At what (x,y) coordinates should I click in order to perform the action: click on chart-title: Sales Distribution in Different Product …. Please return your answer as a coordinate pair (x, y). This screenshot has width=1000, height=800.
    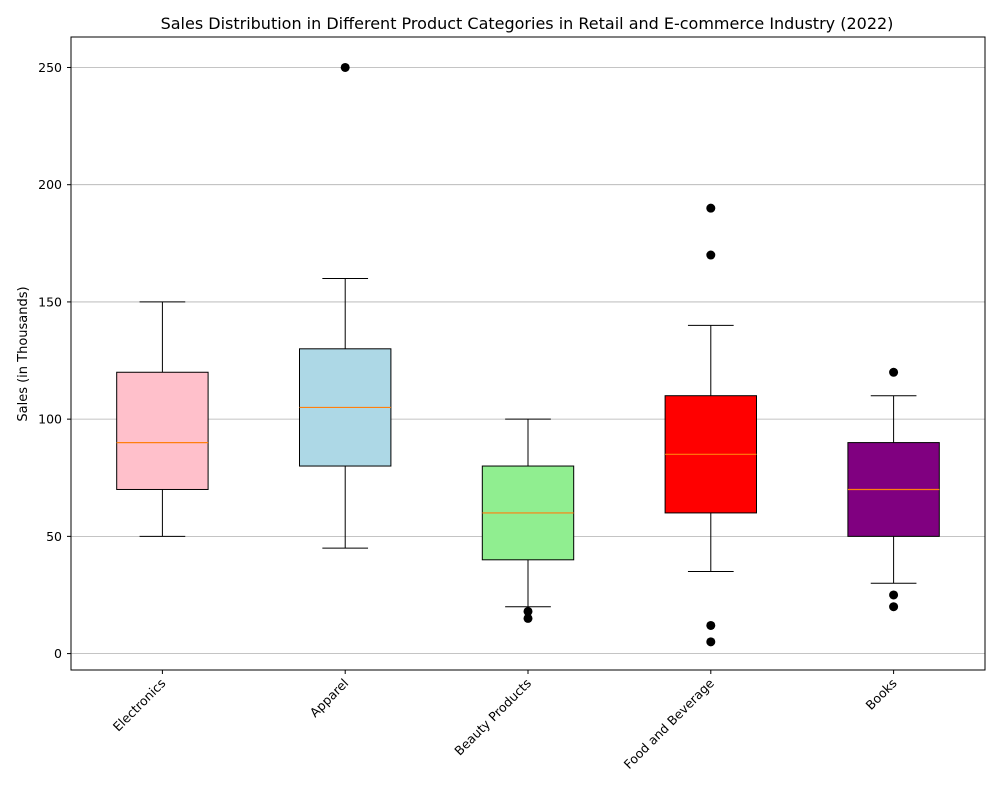
    Looking at the image, I should click on (527, 23).